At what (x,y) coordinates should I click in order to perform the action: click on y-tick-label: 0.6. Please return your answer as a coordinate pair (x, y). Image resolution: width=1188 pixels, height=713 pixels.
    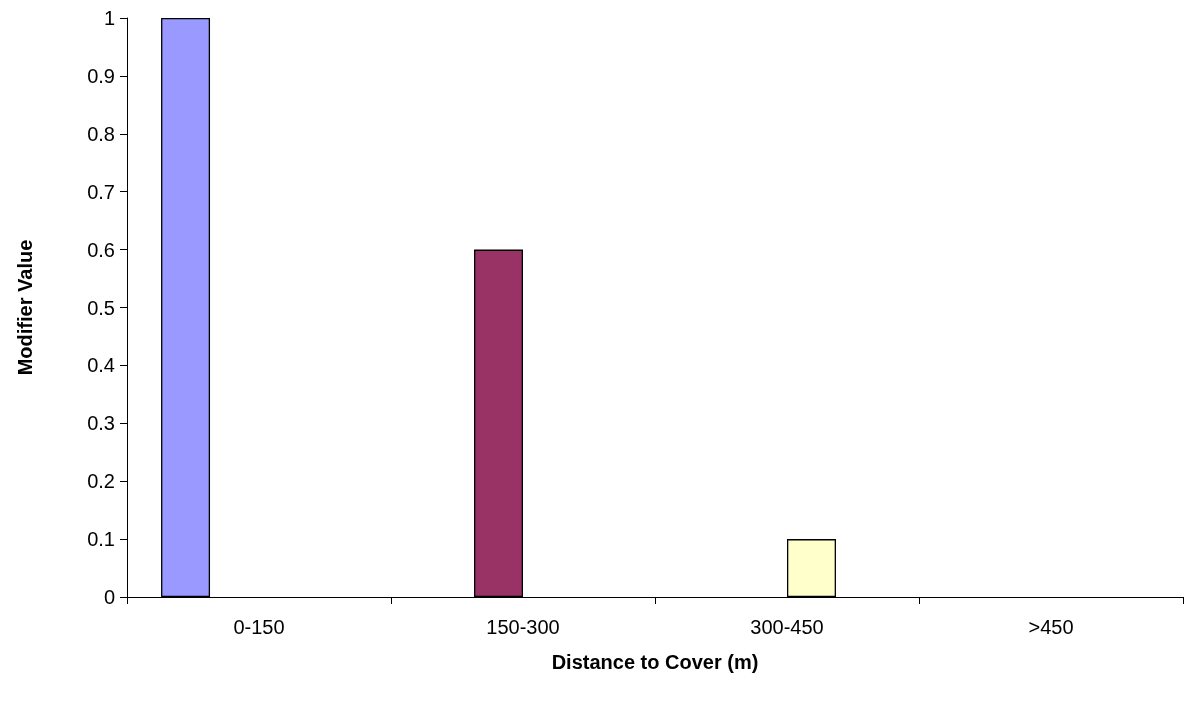
    Looking at the image, I should click on (101, 249).